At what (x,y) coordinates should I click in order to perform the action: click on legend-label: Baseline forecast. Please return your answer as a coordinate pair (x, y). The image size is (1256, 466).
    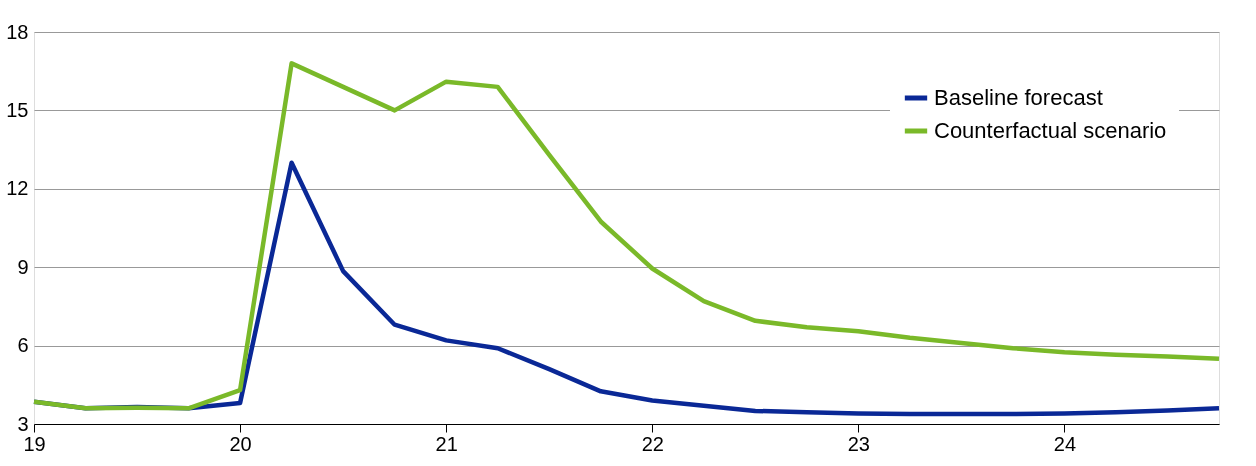
    Looking at the image, I should click on (1018, 97).